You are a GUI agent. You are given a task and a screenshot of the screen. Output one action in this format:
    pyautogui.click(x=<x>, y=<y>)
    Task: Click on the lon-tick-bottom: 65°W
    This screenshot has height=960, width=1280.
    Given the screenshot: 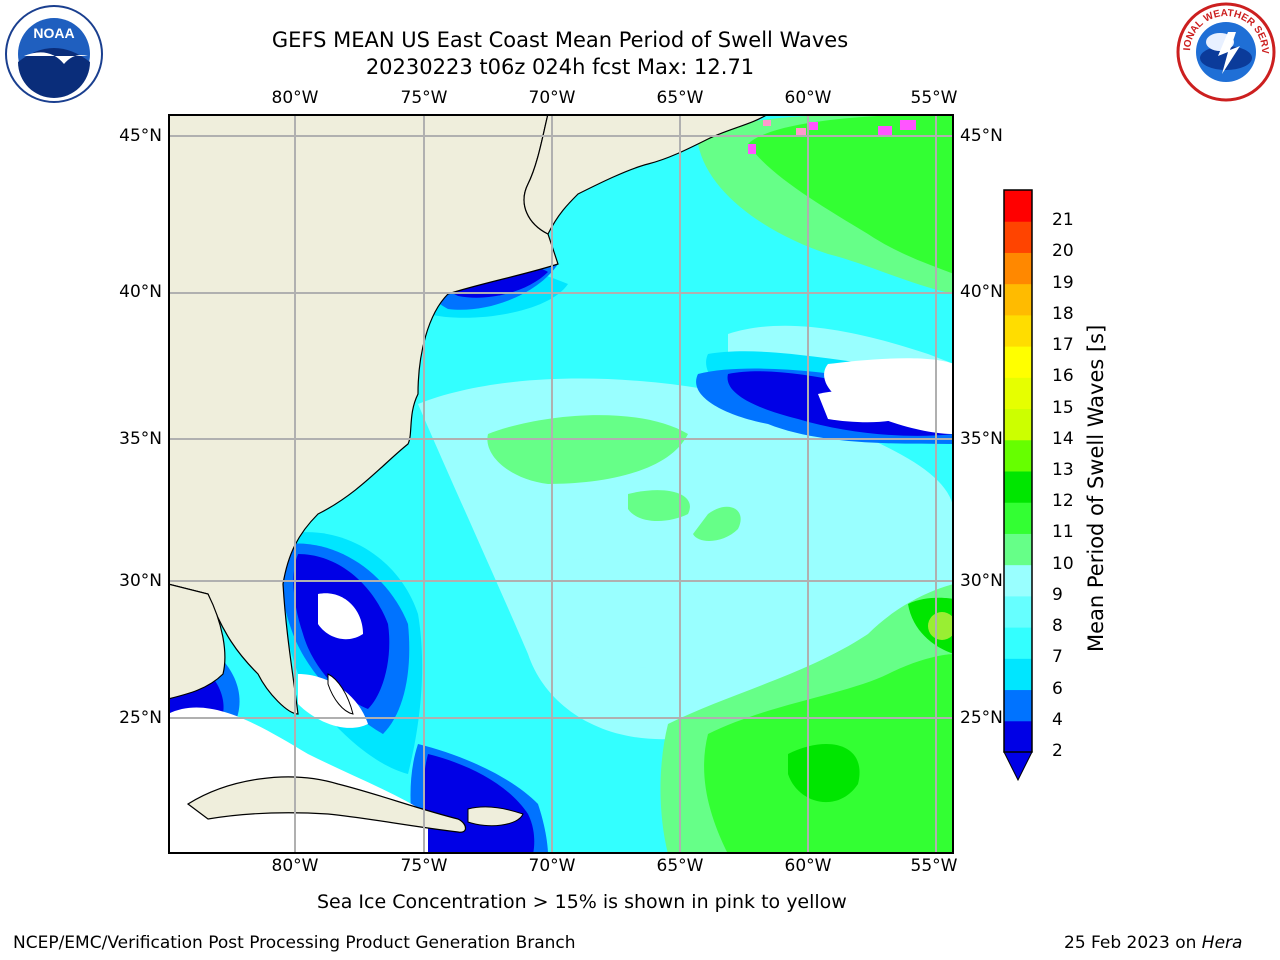 What is the action you would take?
    pyautogui.click(x=680, y=866)
    